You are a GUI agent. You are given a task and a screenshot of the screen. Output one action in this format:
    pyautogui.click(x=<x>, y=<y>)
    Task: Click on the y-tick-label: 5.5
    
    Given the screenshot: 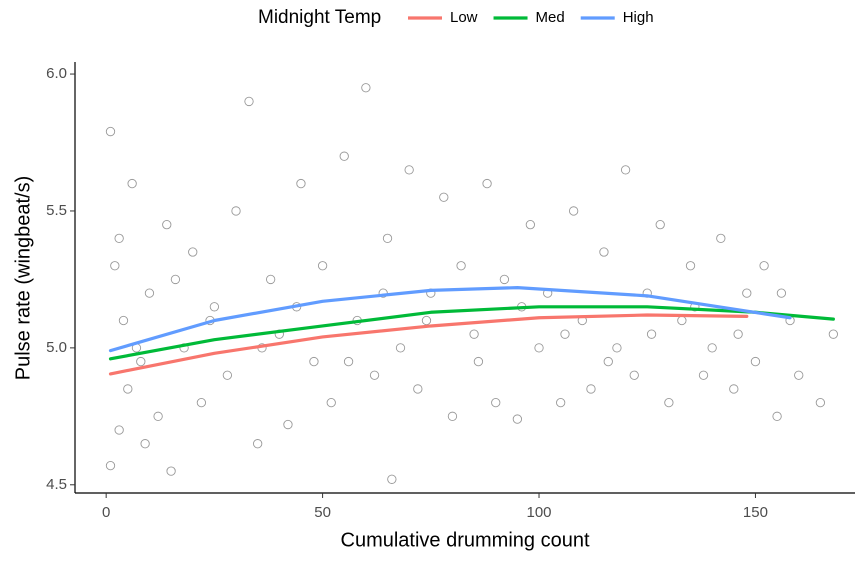 What is the action you would take?
    pyautogui.click(x=56, y=210)
    